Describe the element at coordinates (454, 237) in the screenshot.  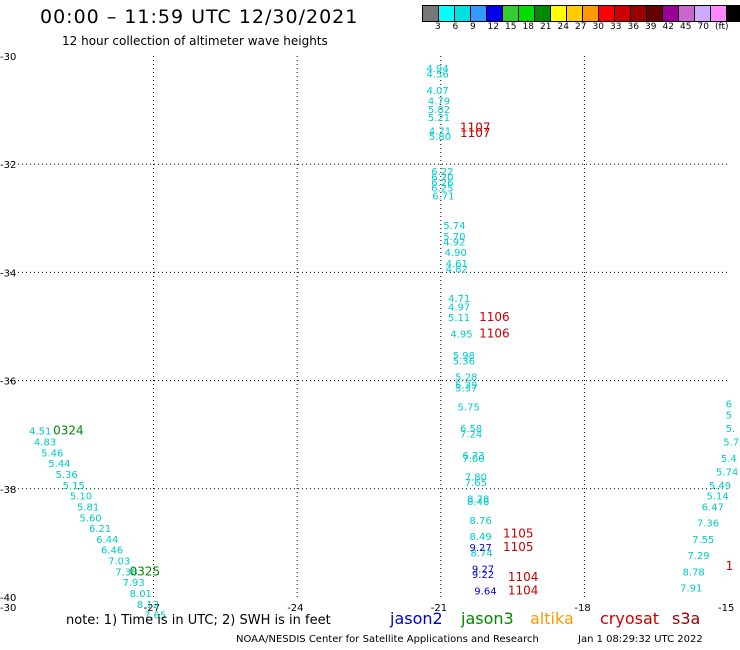
I see `wave-height-value: 5.70` at that location.